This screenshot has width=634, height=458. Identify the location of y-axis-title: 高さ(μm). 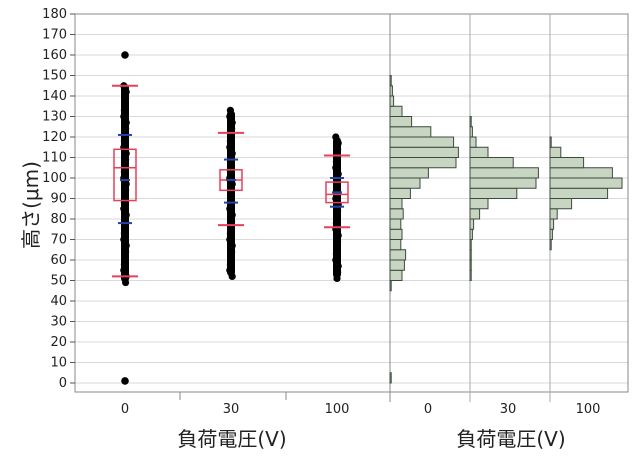
(31, 205).